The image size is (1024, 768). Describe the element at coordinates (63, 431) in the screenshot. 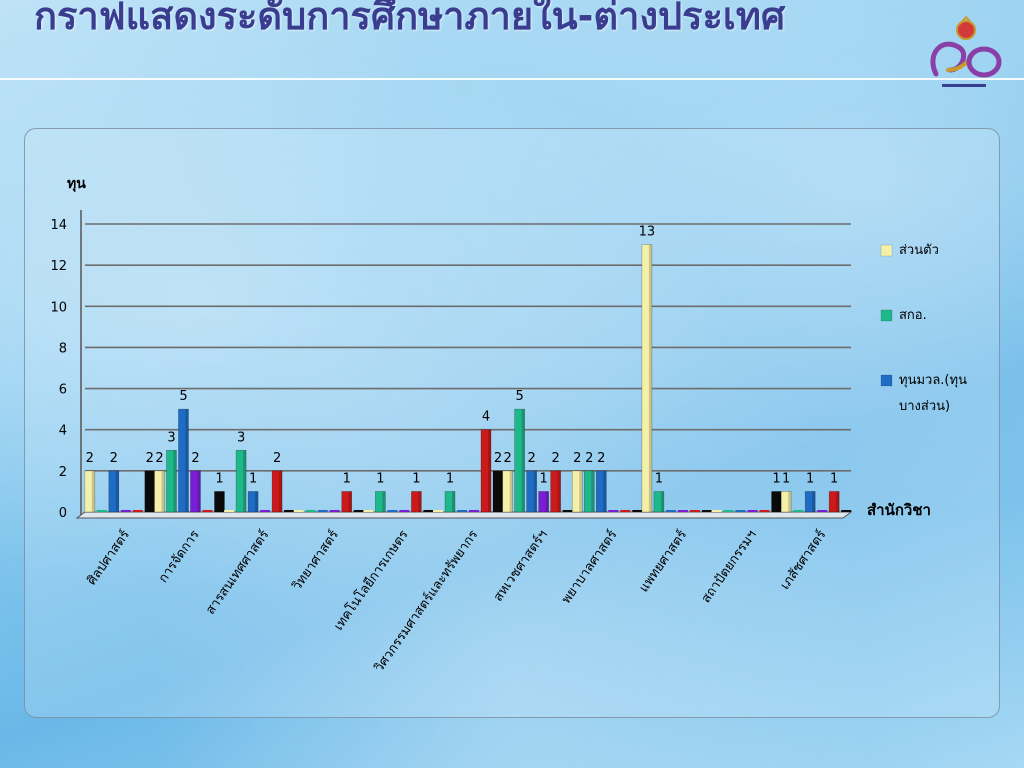

I see `y-tick-label: 4` at that location.